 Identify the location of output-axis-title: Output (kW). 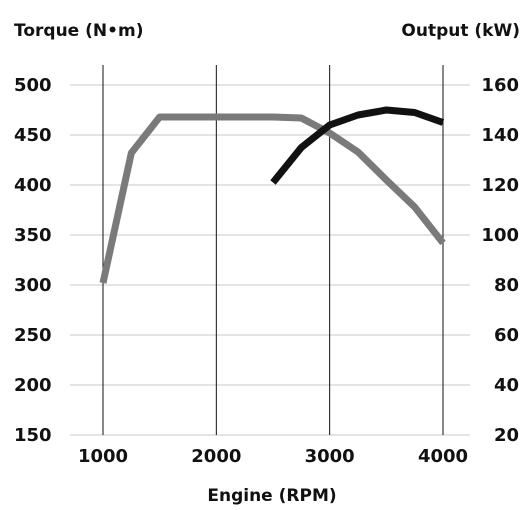
(460, 31).